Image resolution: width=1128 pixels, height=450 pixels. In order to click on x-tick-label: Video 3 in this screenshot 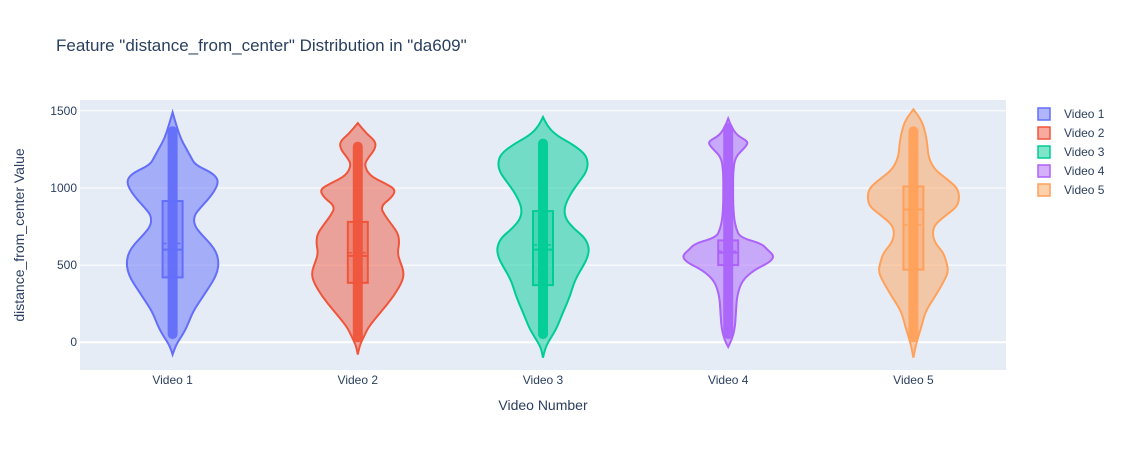, I will do `click(543, 380)`.